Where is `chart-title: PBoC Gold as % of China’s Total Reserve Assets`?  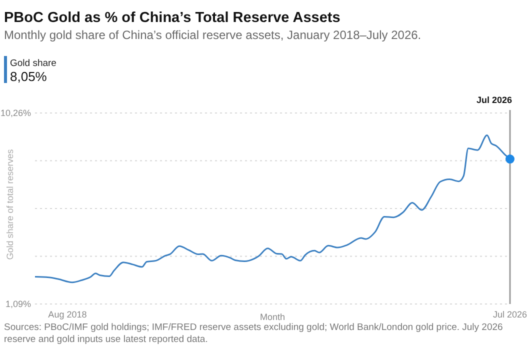 chart-title: PBoC Gold as % of China’s Total Reserve Assets is located at coordinates (172, 18).